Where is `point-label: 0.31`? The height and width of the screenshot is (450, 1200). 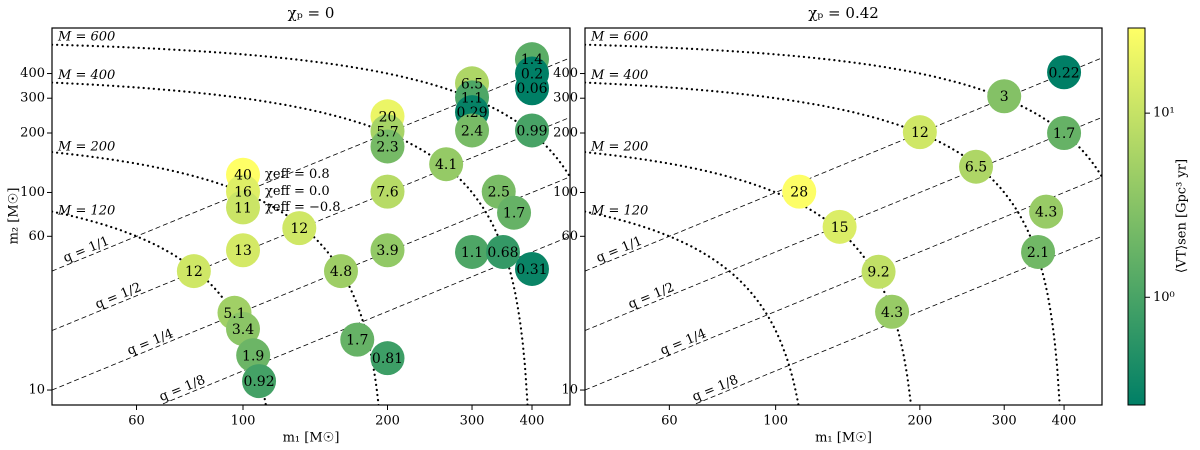
point-label: 0.31 is located at coordinates (531, 270).